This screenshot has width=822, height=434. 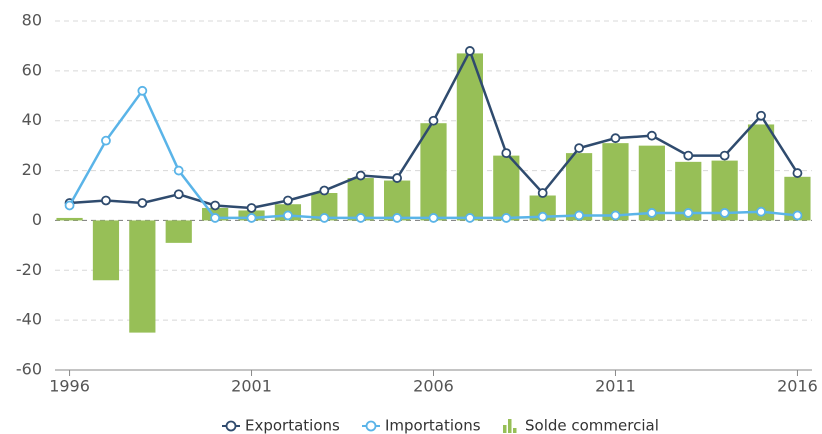 I want to click on y-tick-label: 0, so click(x=37, y=219).